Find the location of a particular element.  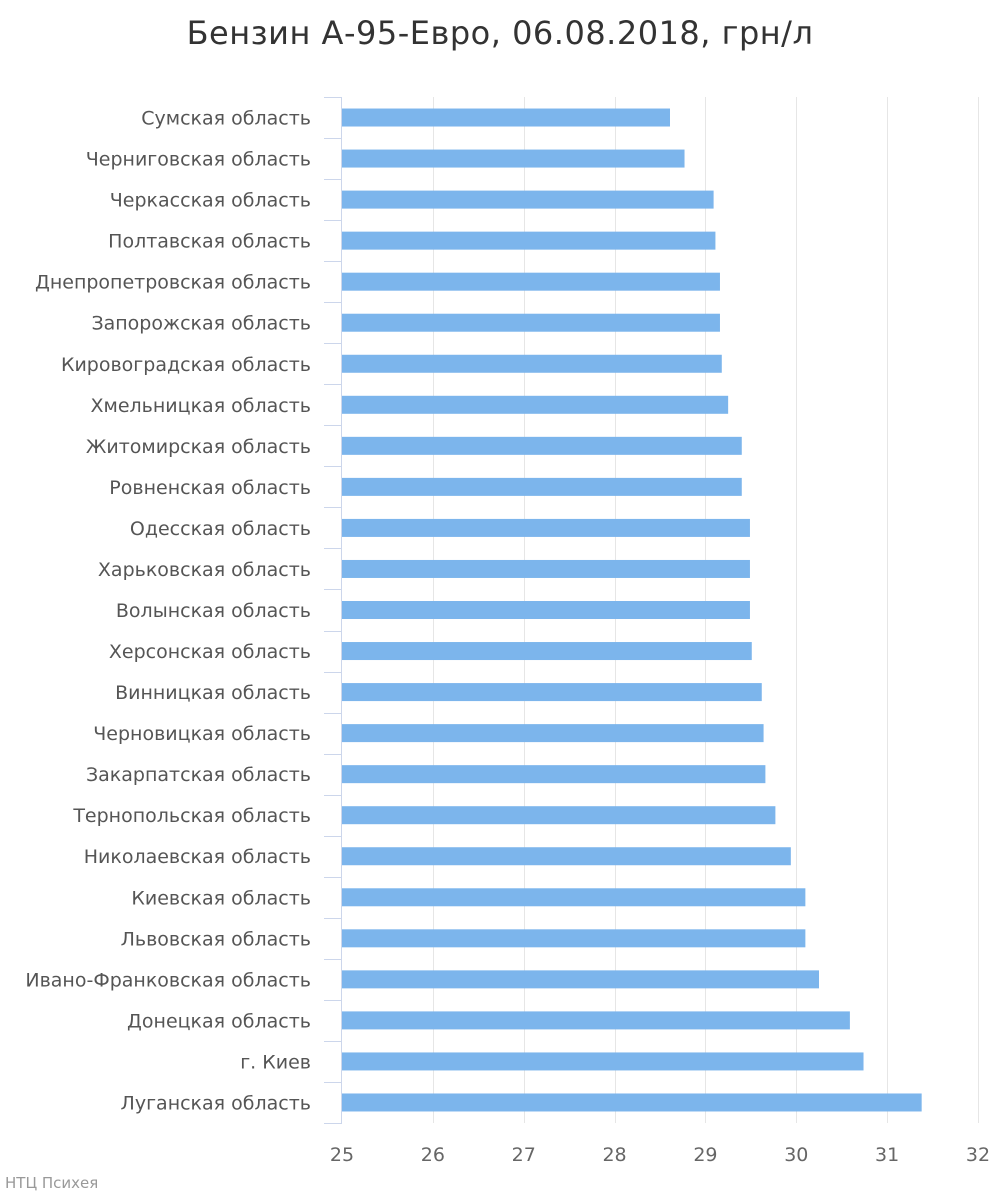

tick-label-26: 26 is located at coordinates (433, 1155).